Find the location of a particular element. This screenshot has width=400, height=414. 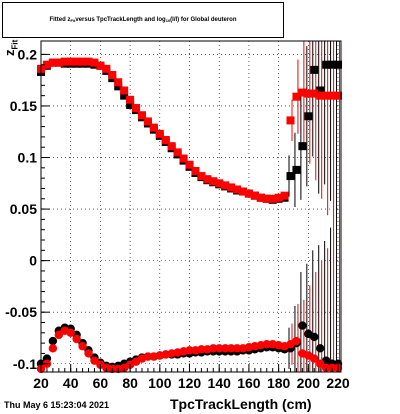

y-tick-label: -0.1 is located at coordinates (25, 364).